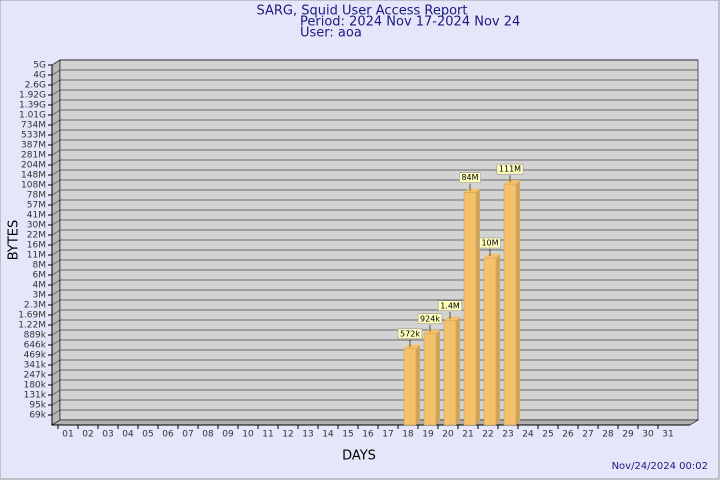 The width and height of the screenshot is (720, 480). I want to click on y-tick-label: 387M, so click(33, 146).